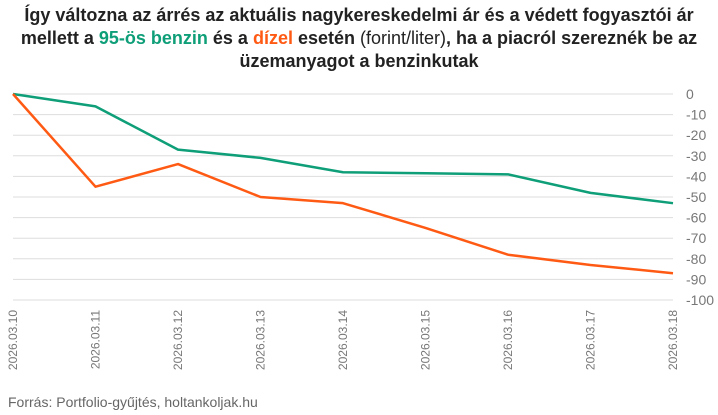 Image resolution: width=718 pixels, height=415 pixels. What do you see at coordinates (696, 279) in the screenshot?
I see `y-tick-label: -90` at bounding box center [696, 279].